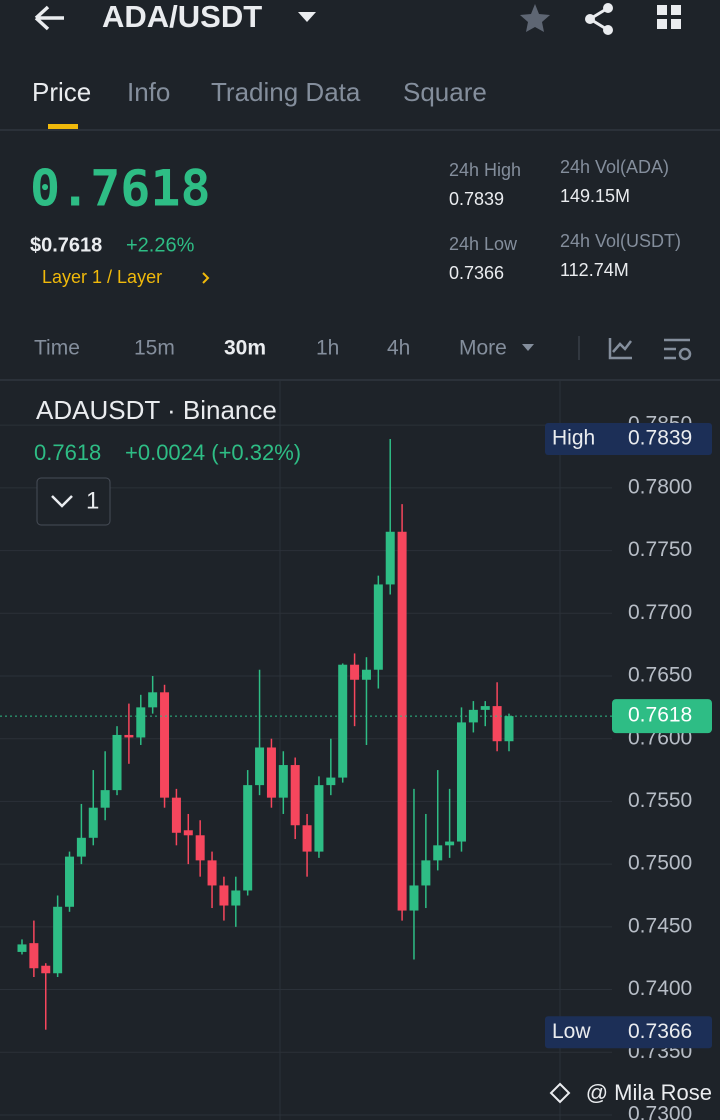  What do you see at coordinates (120, 189) in the screenshot?
I see `last-price: 0.7618` at bounding box center [120, 189].